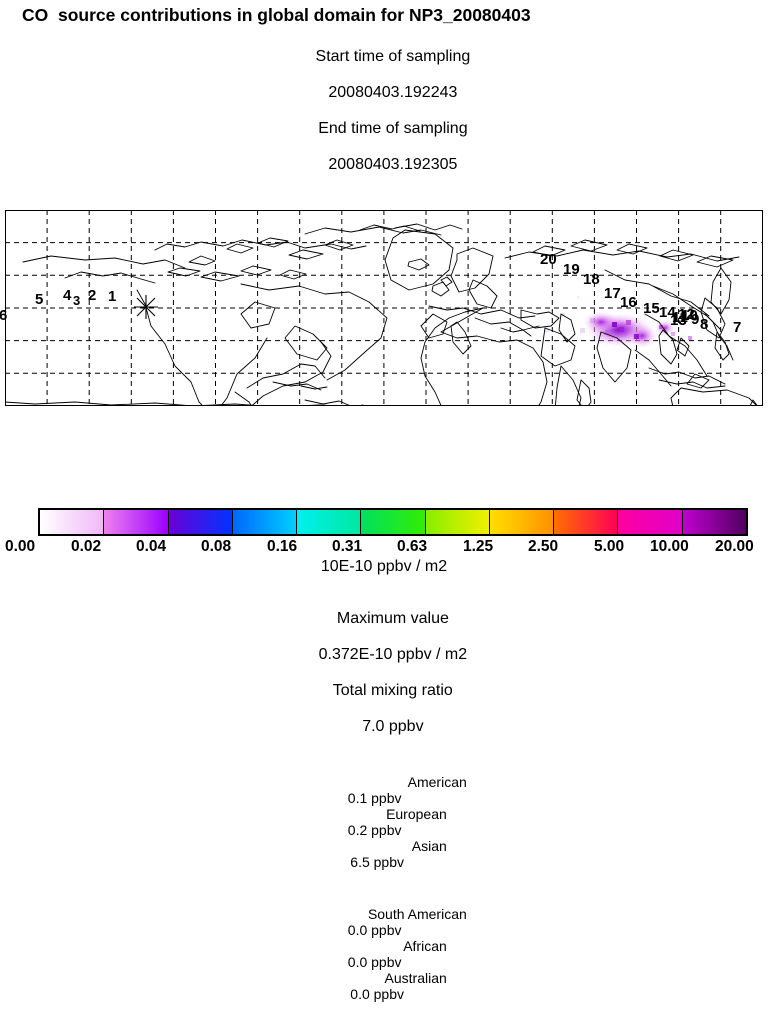  Describe the element at coordinates (374, 962) in the screenshot. I see `region-value-african: 0.0 ppbv` at that location.